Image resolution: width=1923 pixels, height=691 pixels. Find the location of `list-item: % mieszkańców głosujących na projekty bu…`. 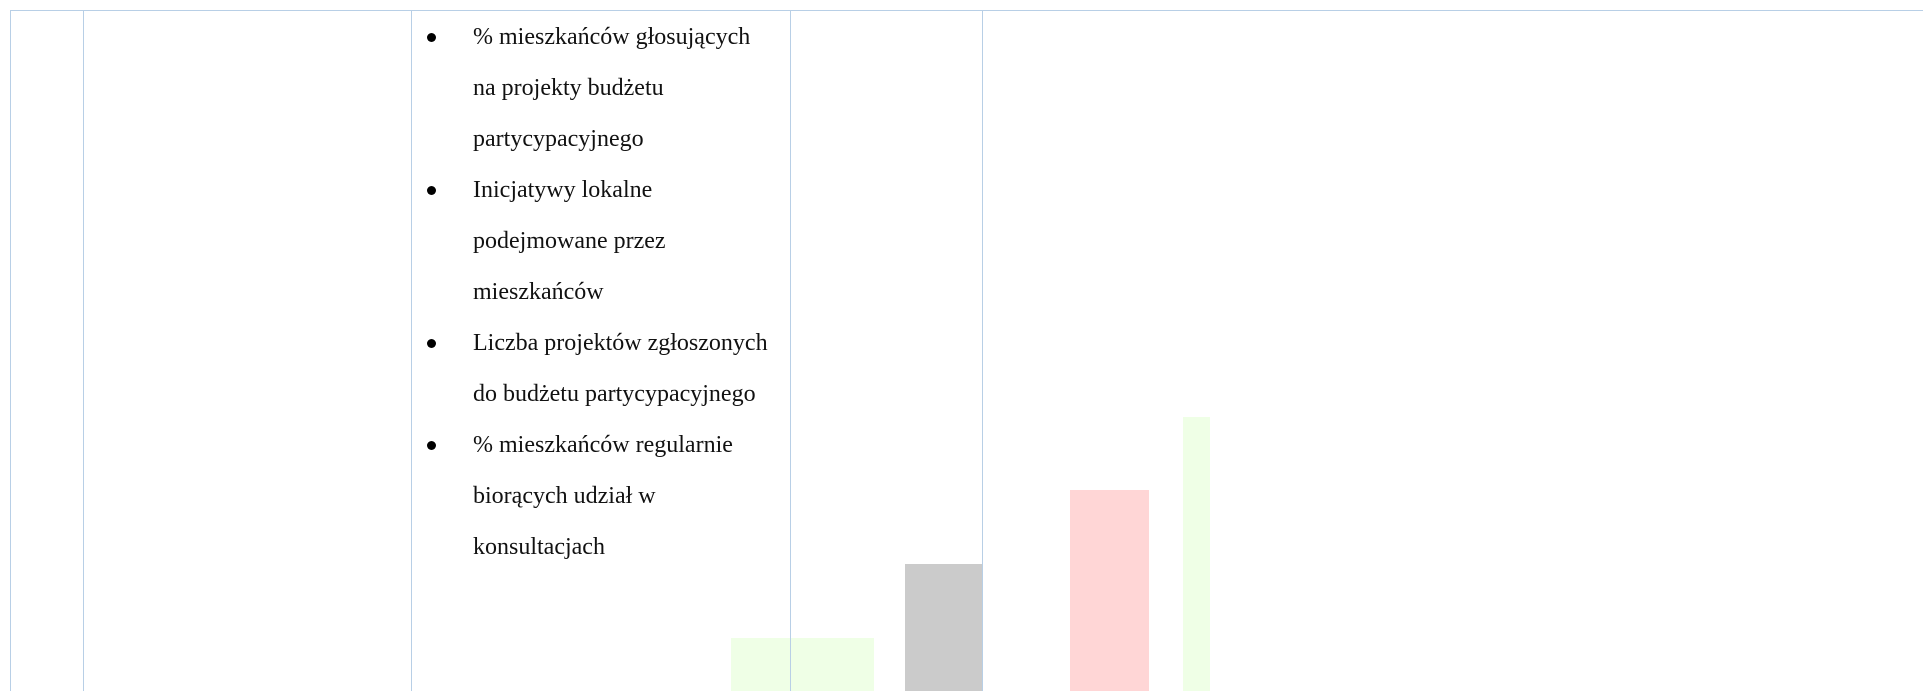

list-item: % mieszkańców głosujących na projekty bu… is located at coordinates (597, 88).